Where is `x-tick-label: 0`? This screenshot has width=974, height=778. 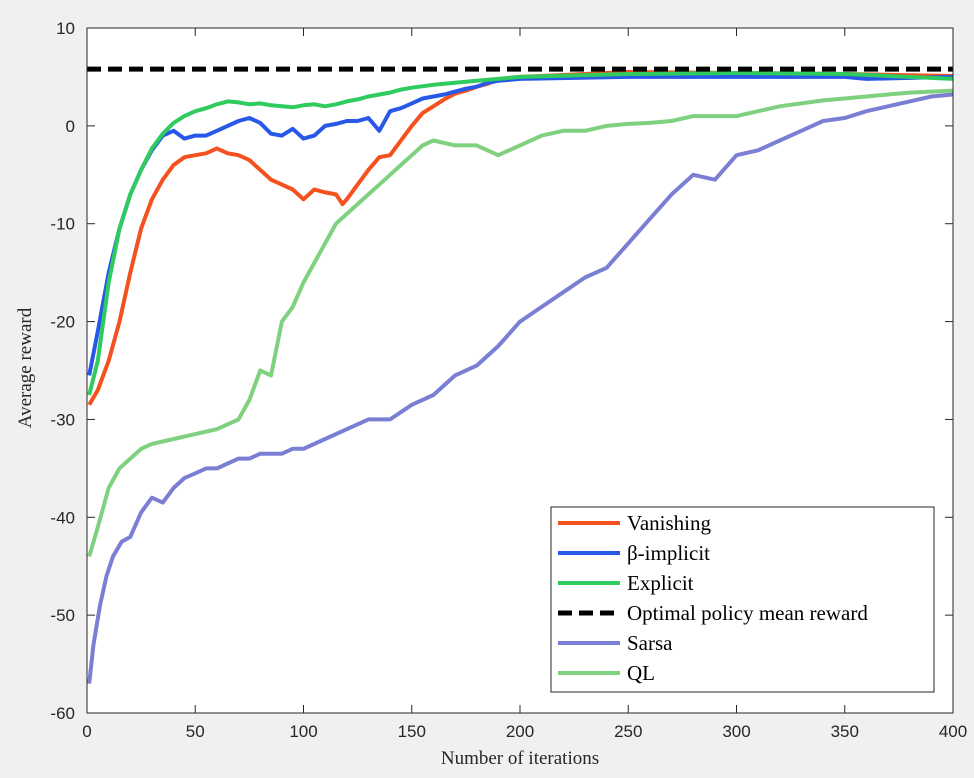
x-tick-label: 0 is located at coordinates (86, 731).